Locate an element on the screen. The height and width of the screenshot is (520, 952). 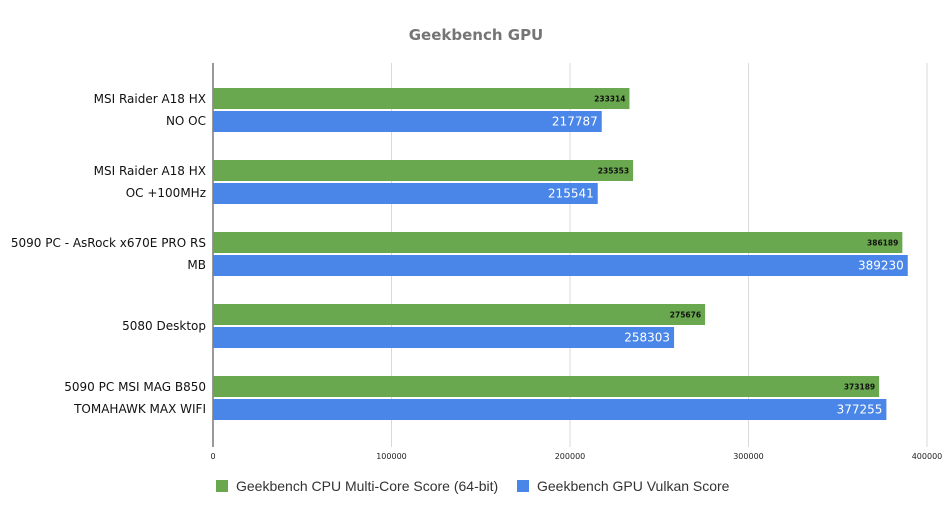
x-tick-label: 400000 is located at coordinates (927, 456).